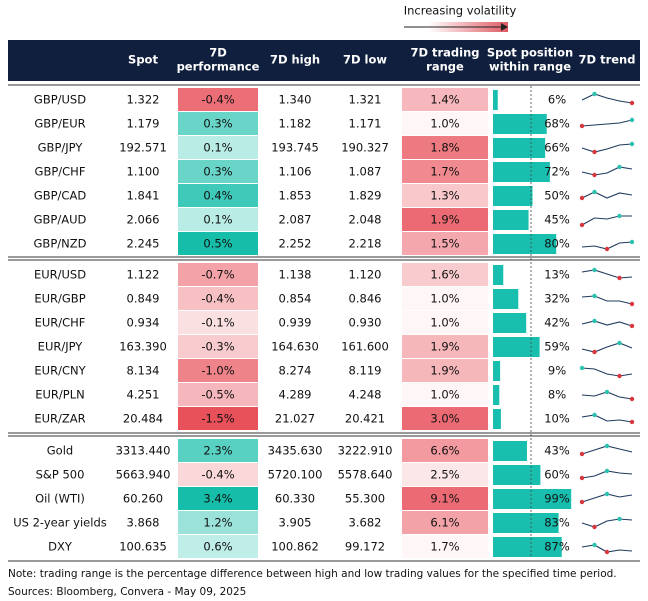  I want to click on column-header: 7D, so click(218, 53).